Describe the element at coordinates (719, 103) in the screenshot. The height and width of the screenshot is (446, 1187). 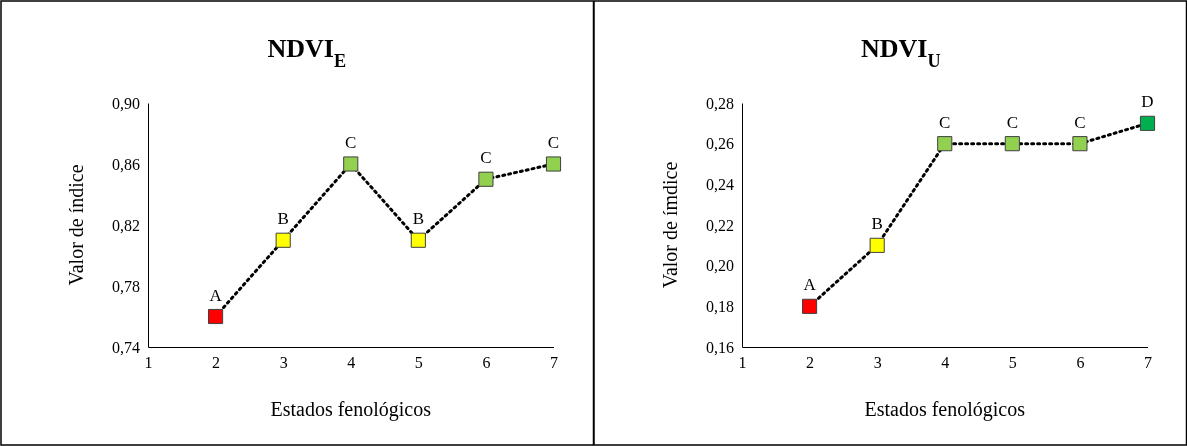
I see `y-tick-label: 0,28` at that location.